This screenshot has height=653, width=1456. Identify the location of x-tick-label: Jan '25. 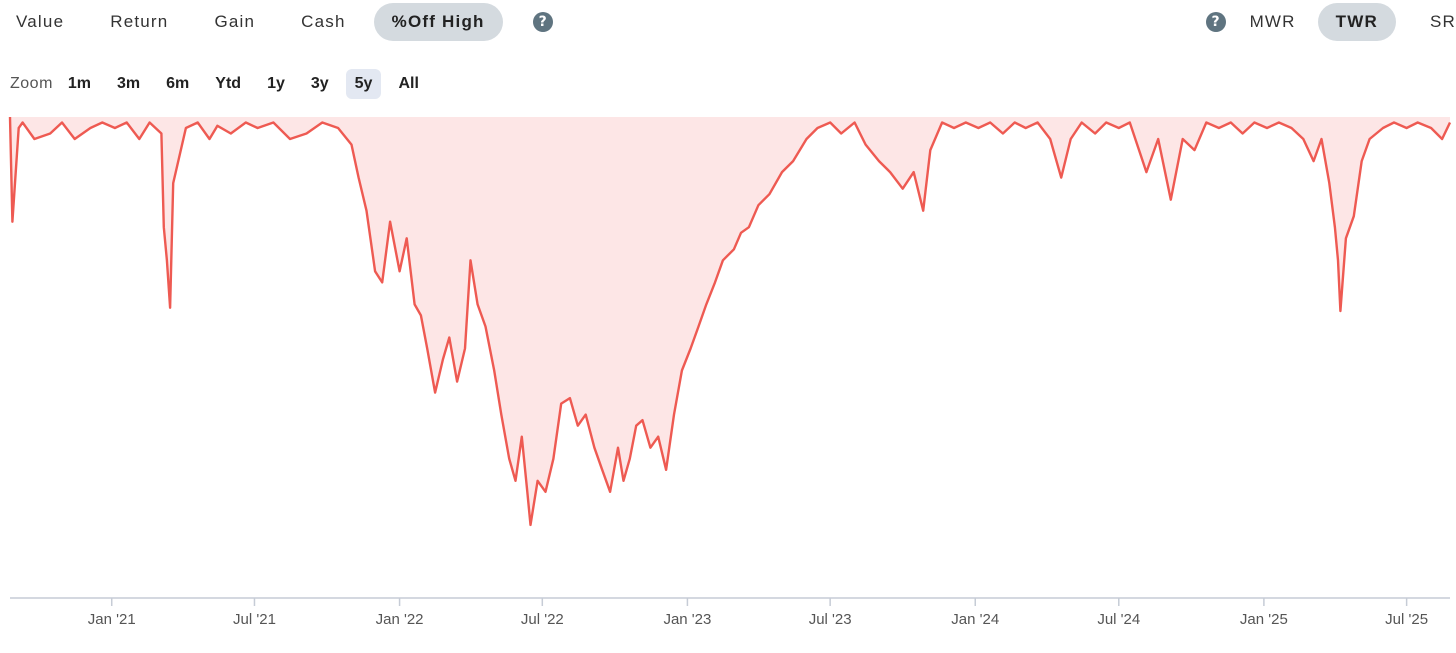
(1264, 619).